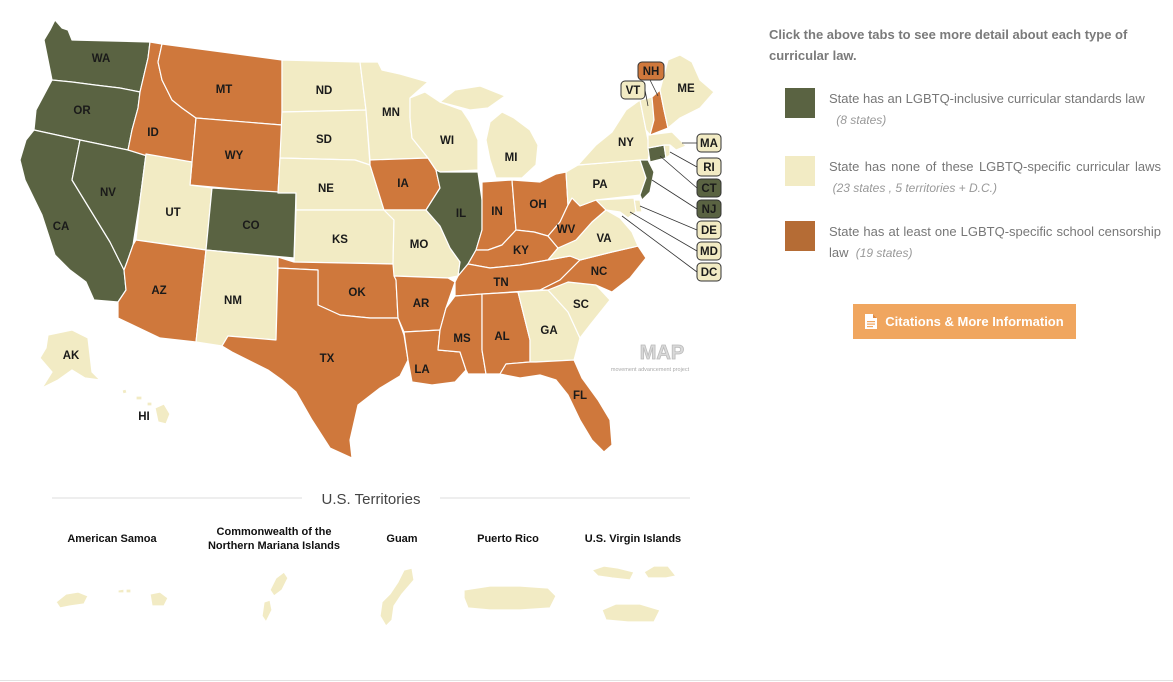  Describe the element at coordinates (447, 141) in the screenshot. I see `label-wi: WI` at that location.